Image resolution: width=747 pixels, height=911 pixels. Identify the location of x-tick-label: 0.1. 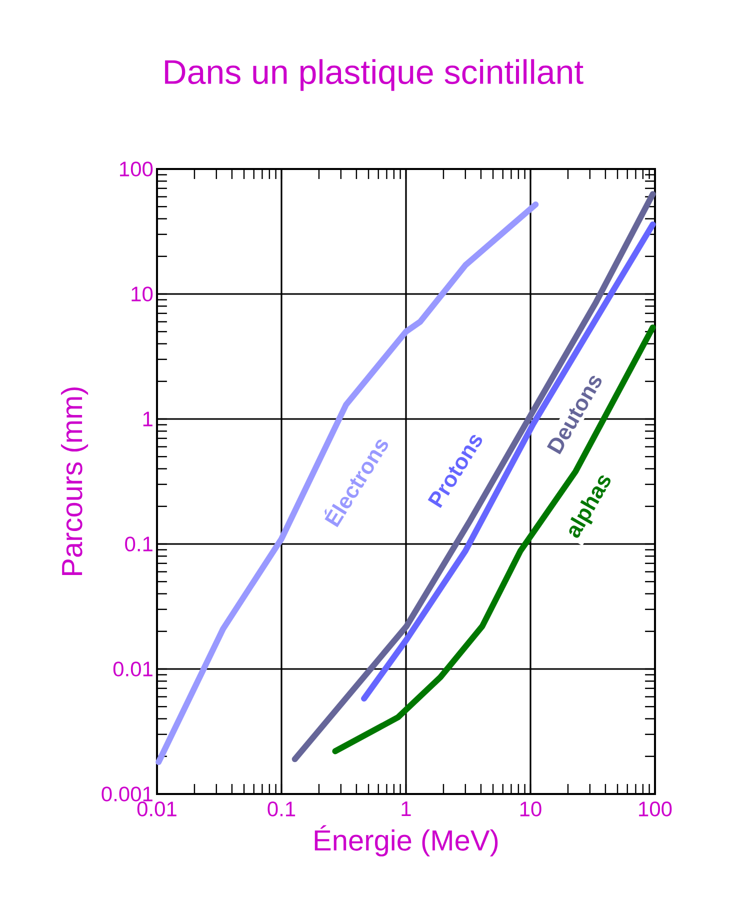
(282, 809).